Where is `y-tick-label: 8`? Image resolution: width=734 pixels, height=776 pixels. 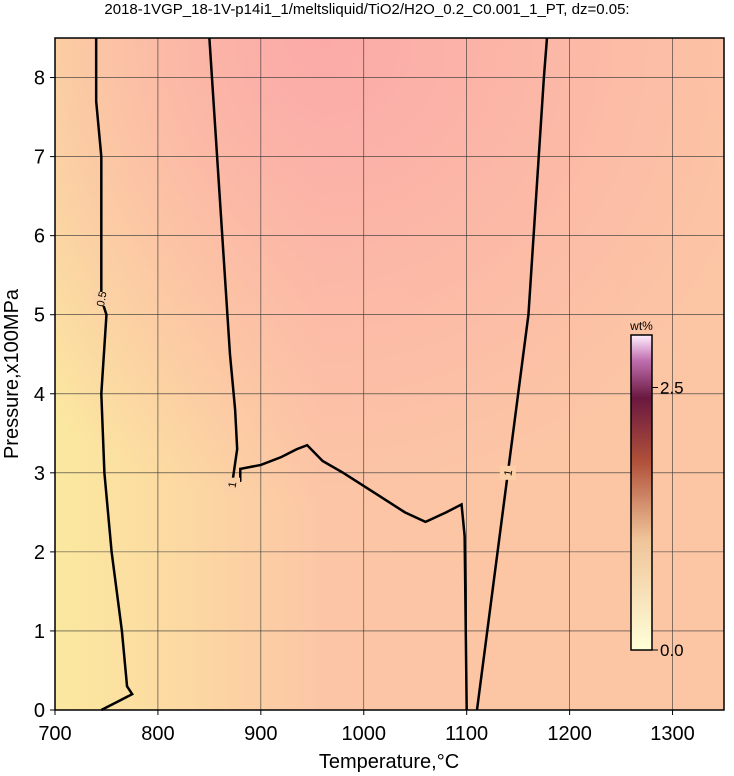 y-tick-label: 8 is located at coordinates (39, 79).